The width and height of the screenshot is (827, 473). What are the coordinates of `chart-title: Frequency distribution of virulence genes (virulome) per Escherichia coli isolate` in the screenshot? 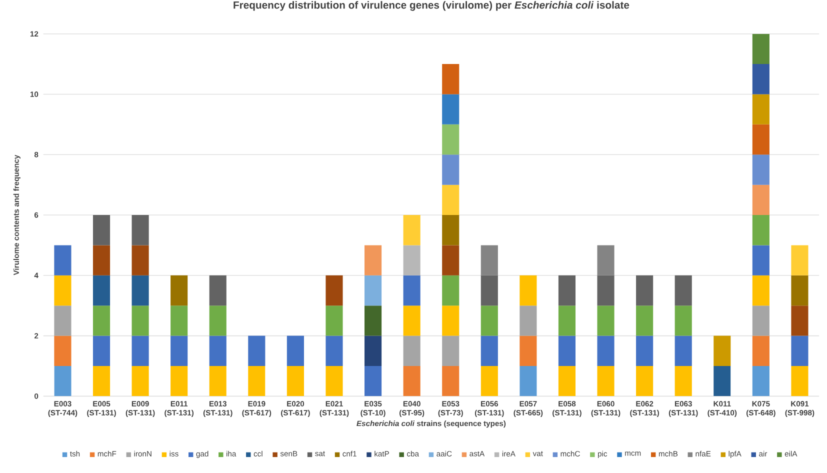 It's located at (432, 6).